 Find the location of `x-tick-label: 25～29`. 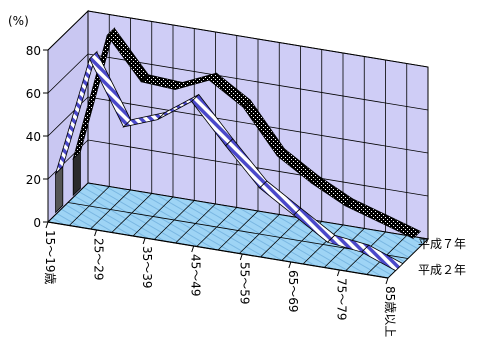

x-tick-label: 25～29 is located at coordinates (99, 259).